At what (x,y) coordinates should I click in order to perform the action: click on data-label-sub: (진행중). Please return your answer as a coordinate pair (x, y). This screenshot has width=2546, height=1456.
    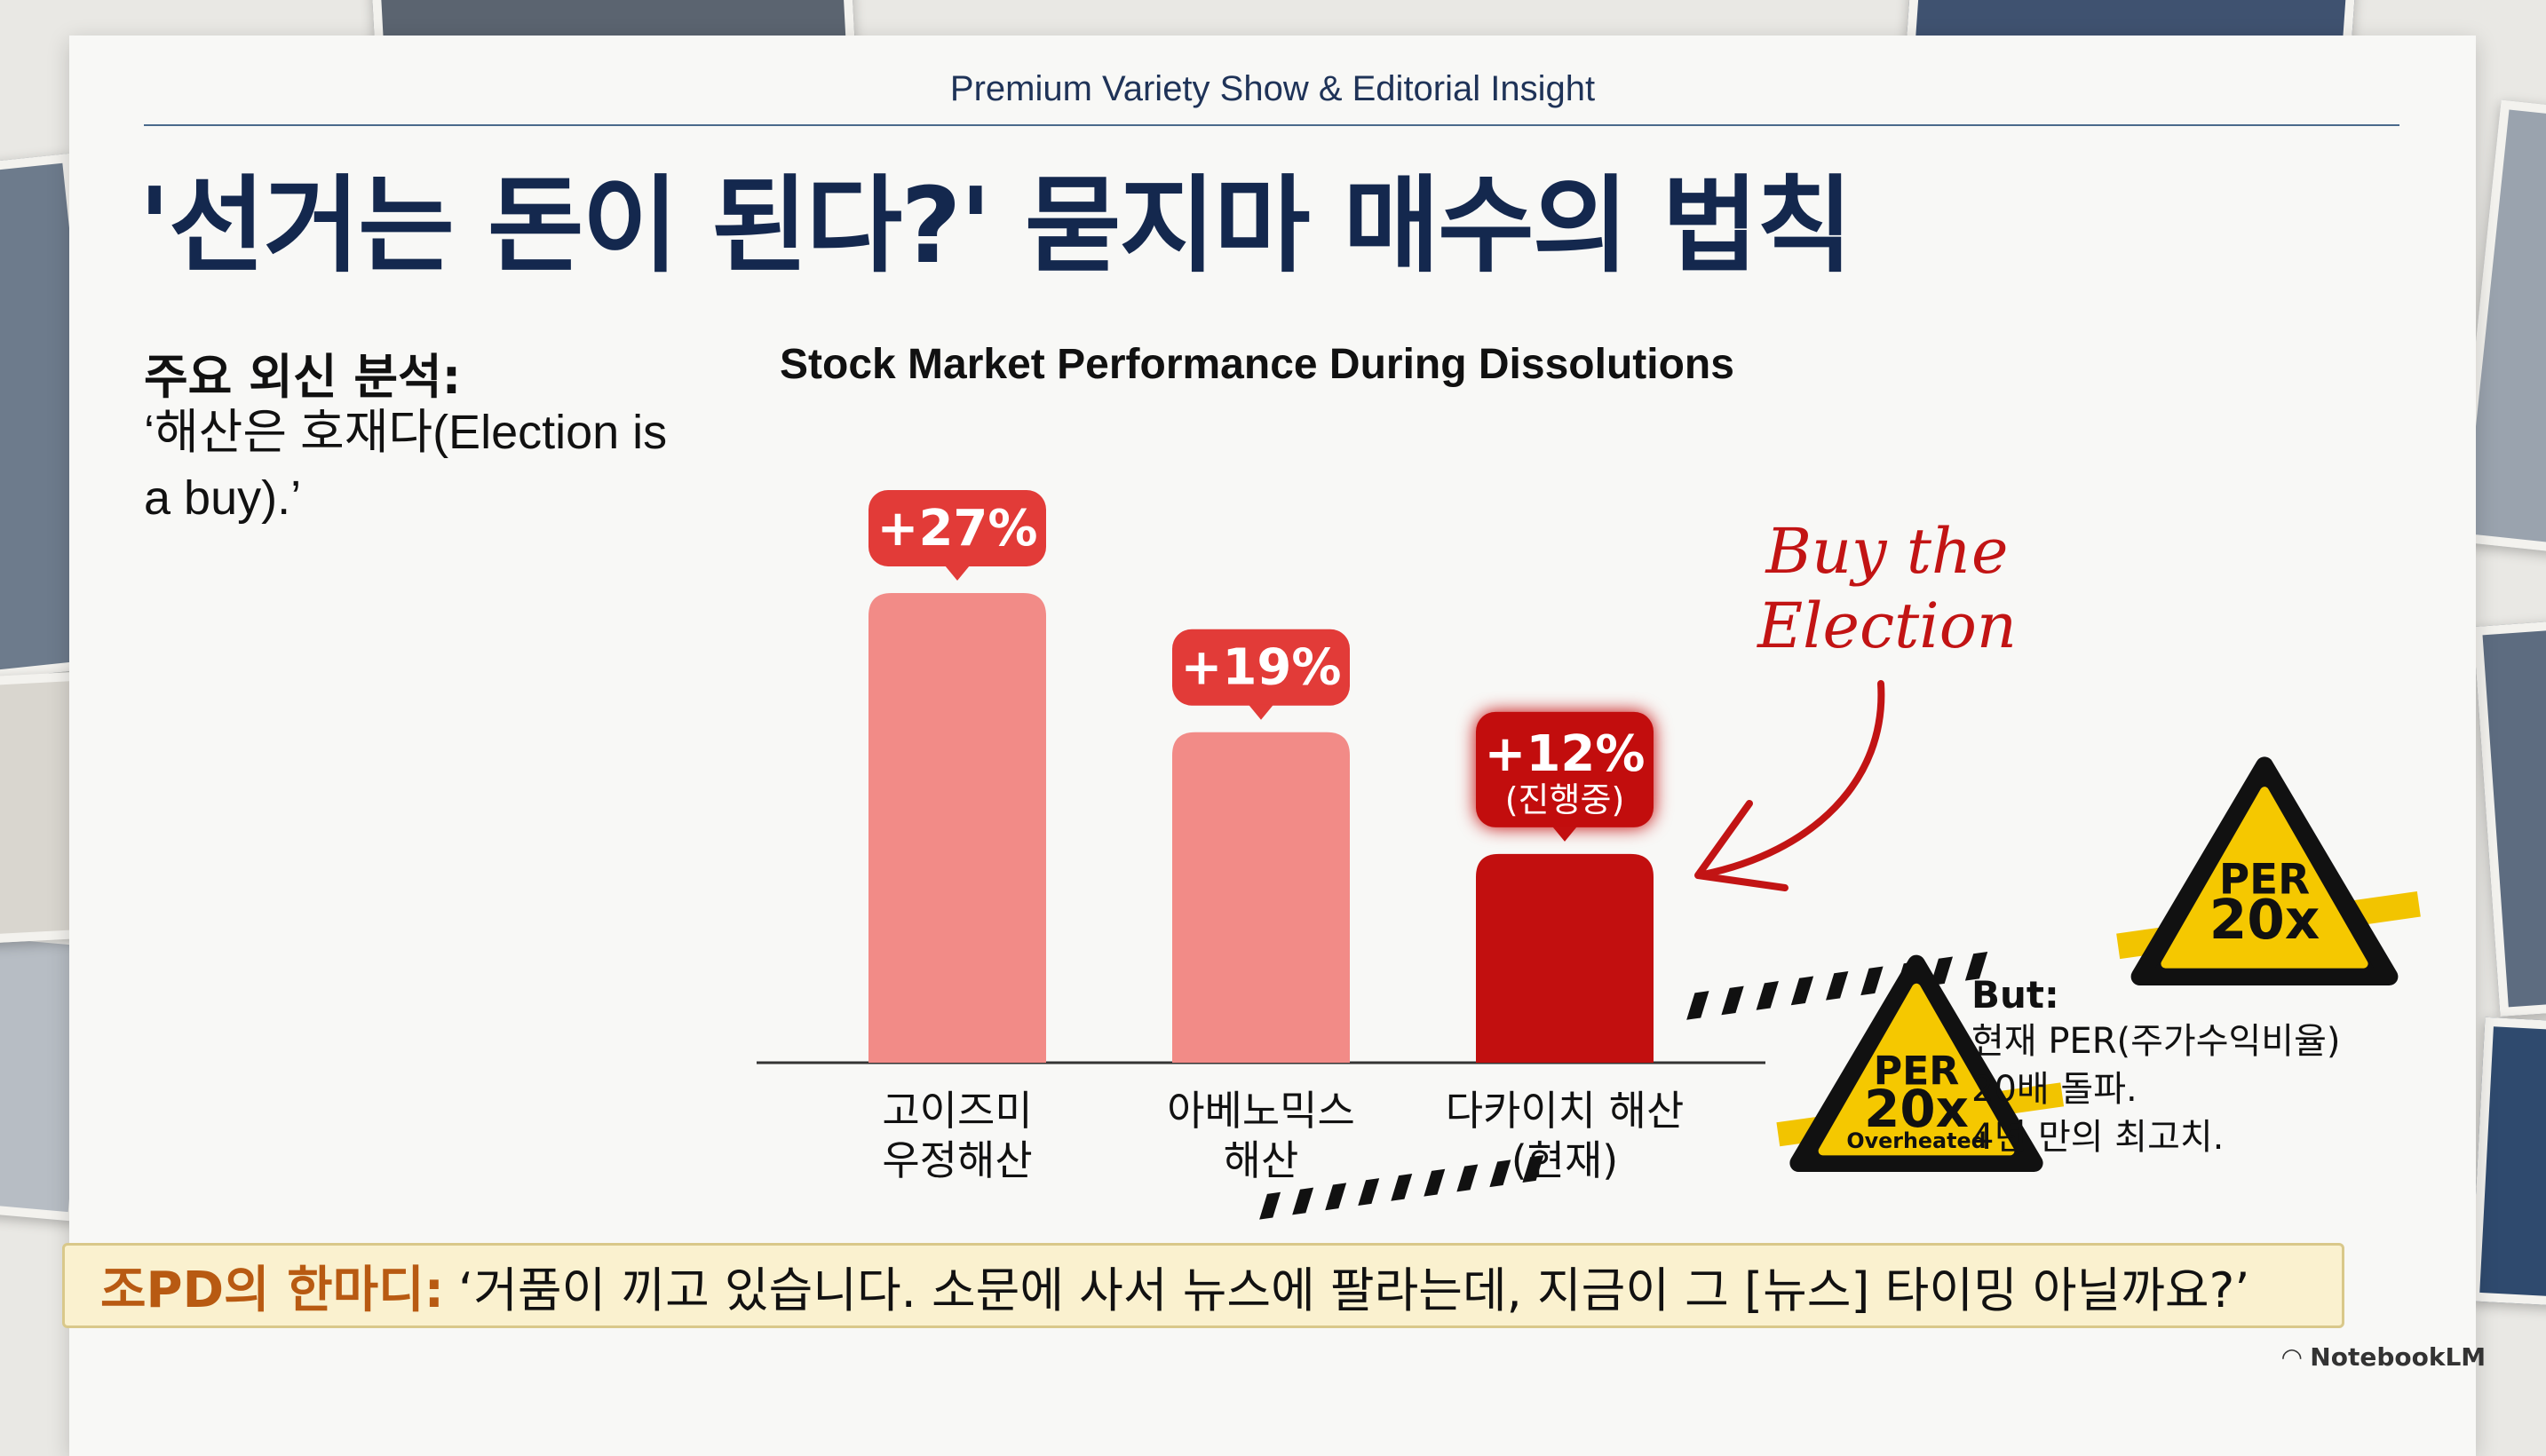
    Looking at the image, I should click on (1565, 799).